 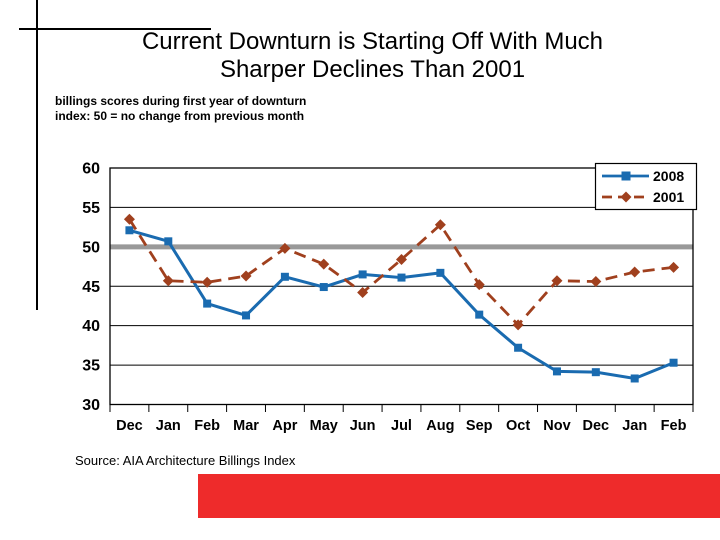 I want to click on svg-text: 60, so click(x=91, y=169).